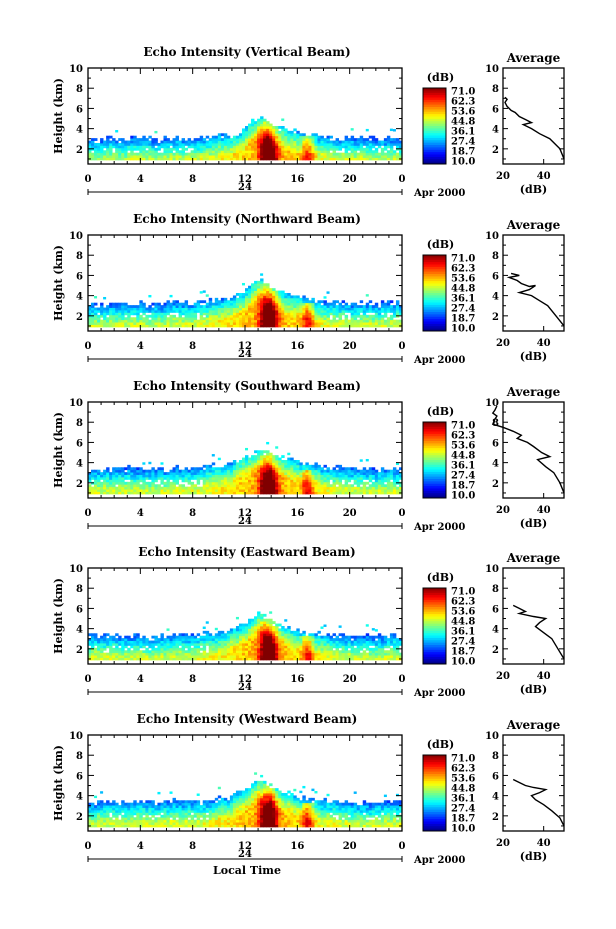 The width and height of the screenshot is (616, 929). I want to click on y-tick-label: 2, so click(79, 484).